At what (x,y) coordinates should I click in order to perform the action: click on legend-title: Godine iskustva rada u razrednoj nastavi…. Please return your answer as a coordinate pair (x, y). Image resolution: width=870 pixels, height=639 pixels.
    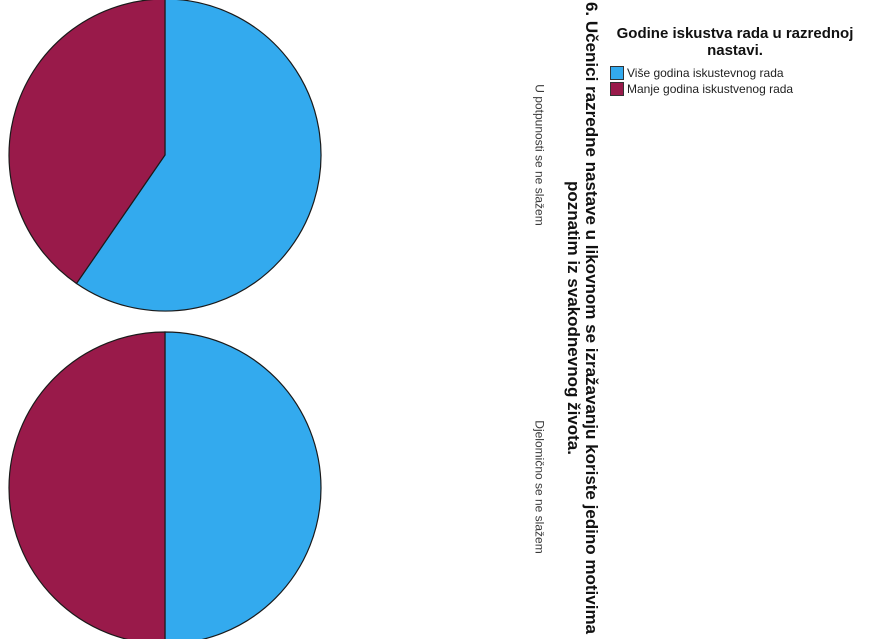
    Looking at the image, I should click on (735, 42).